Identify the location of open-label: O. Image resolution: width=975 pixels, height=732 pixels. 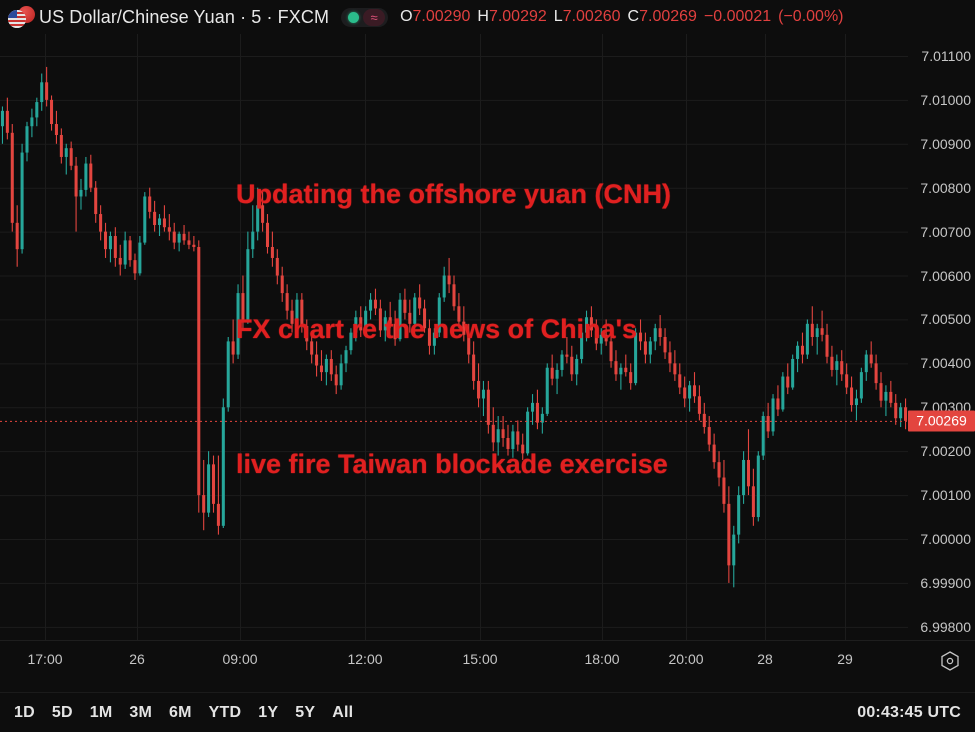
(406, 16).